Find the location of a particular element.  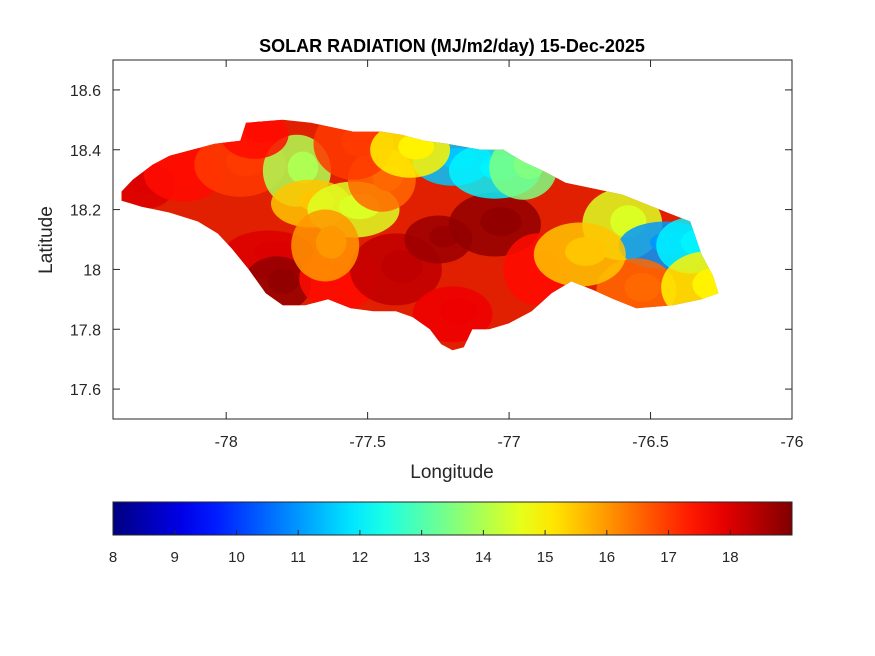

y-tick-label: 18 is located at coordinates (92, 270).